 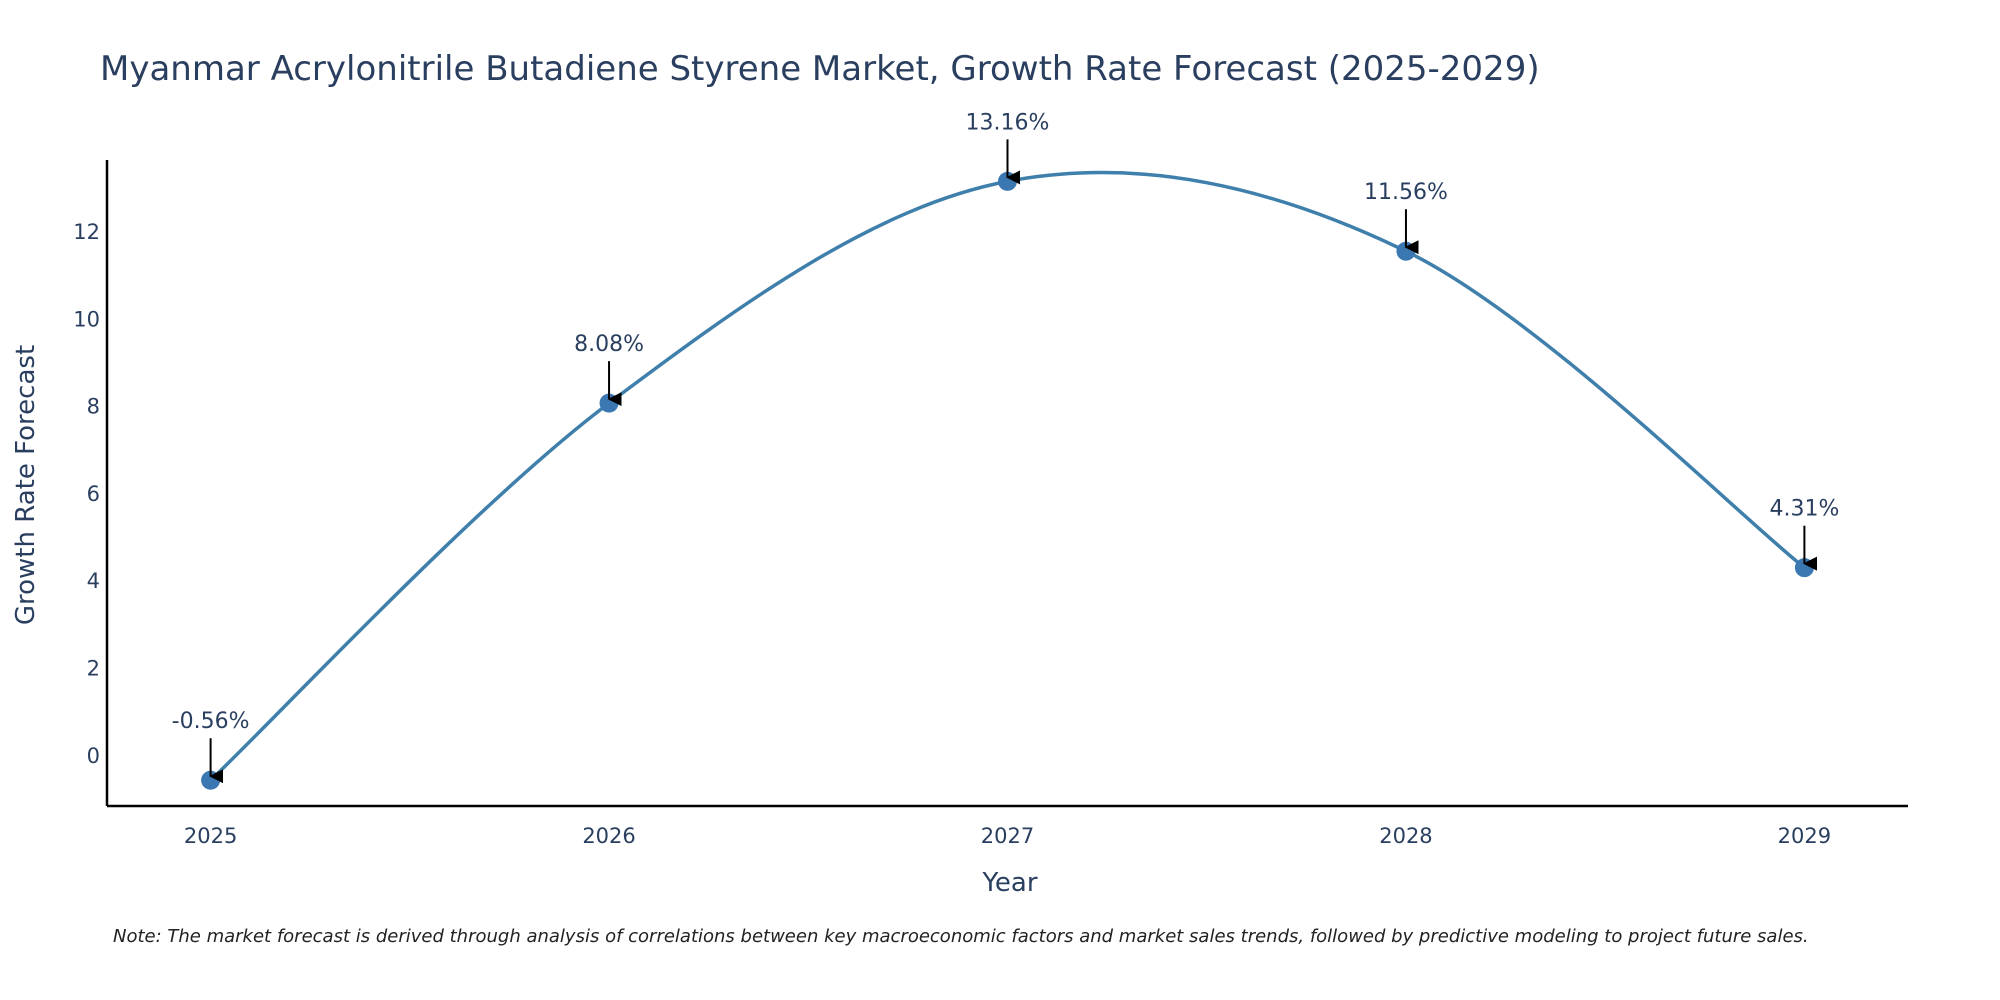 What do you see at coordinates (1804, 836) in the screenshot?
I see `x-tick-label: 2029` at bounding box center [1804, 836].